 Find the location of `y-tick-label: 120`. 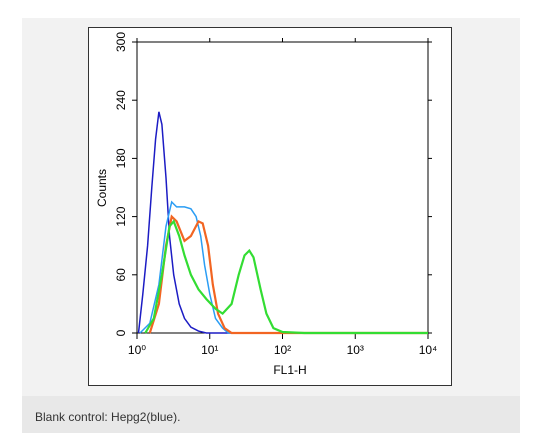

y-tick-label: 120 is located at coordinates (121, 216).